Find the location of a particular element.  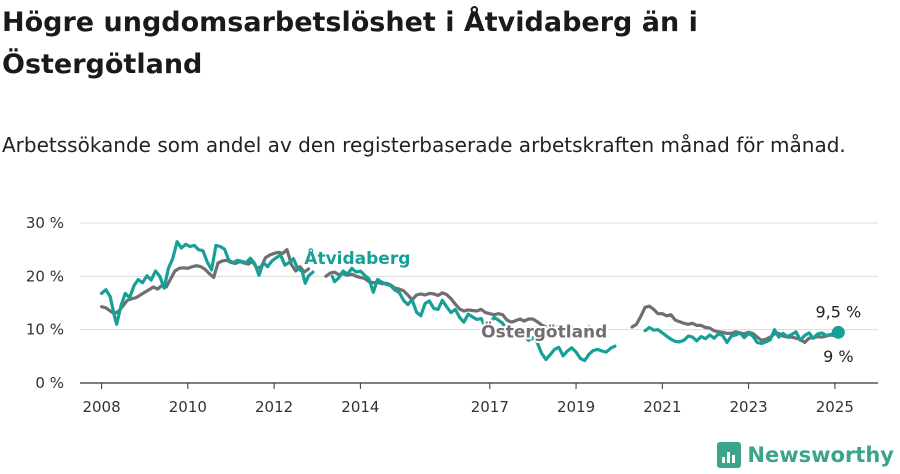

x-tick-label: 2012 is located at coordinates (274, 407).